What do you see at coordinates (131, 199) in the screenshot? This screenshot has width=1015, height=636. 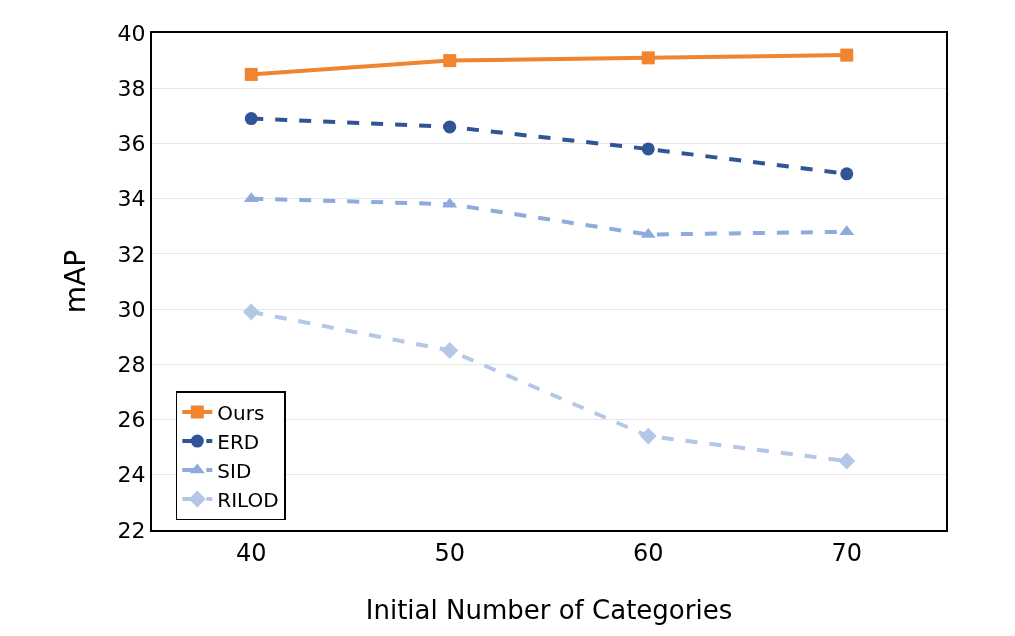 I see `y-tick-label: 34` at bounding box center [131, 199].